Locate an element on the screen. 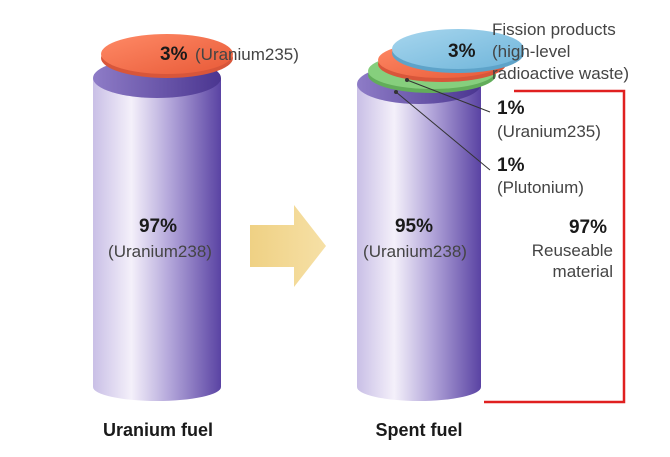  fuel-u235-name: (Uranium235) is located at coordinates (247, 54).